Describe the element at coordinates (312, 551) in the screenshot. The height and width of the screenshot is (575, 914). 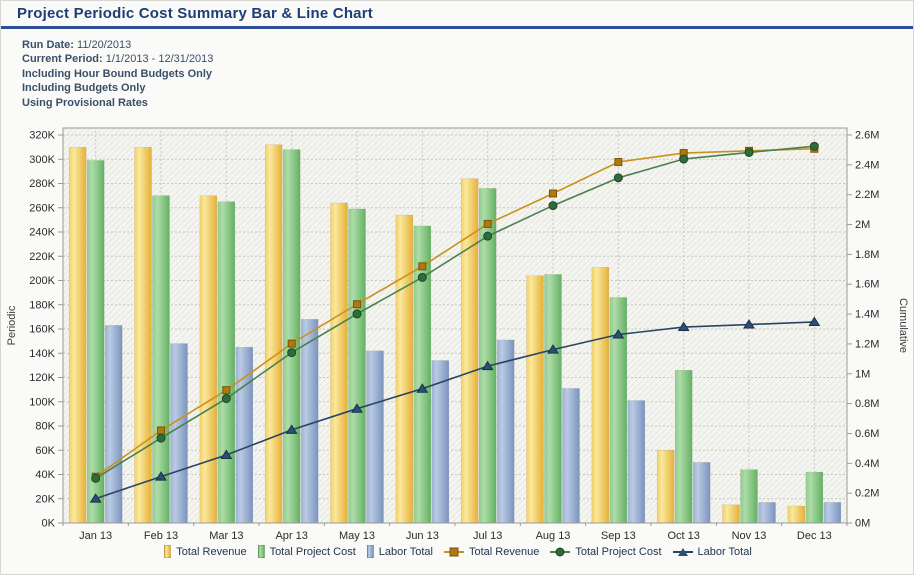
I see `legend-label: Total Project Cost` at that location.